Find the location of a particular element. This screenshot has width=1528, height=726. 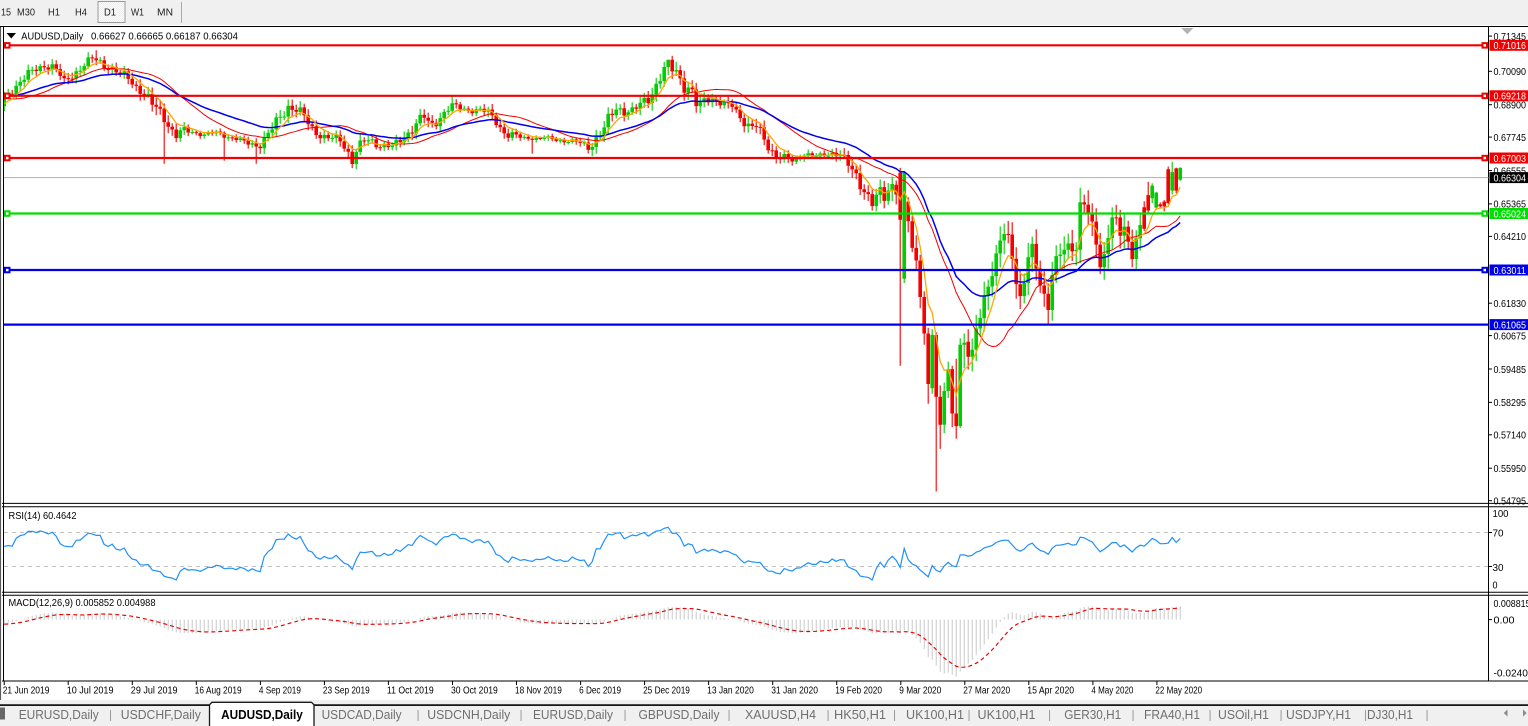

svg-text: MN is located at coordinates (165, 13).